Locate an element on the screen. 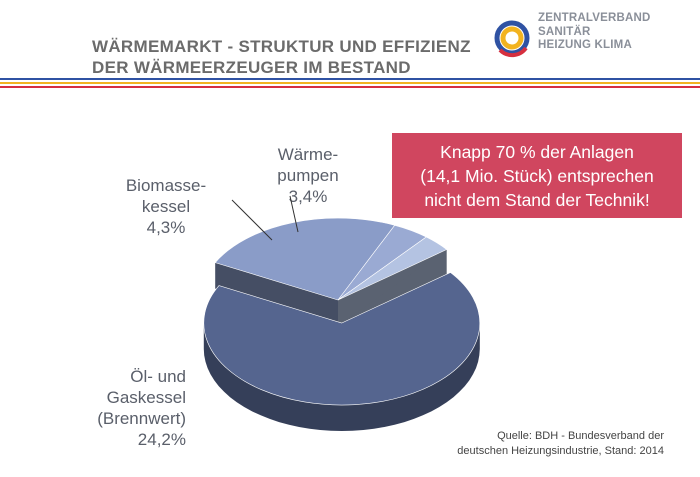 Image resolution: width=700 pixels, height=477 pixels. callout-line-1: Knapp 70 % der Anlagen is located at coordinates (537, 152).